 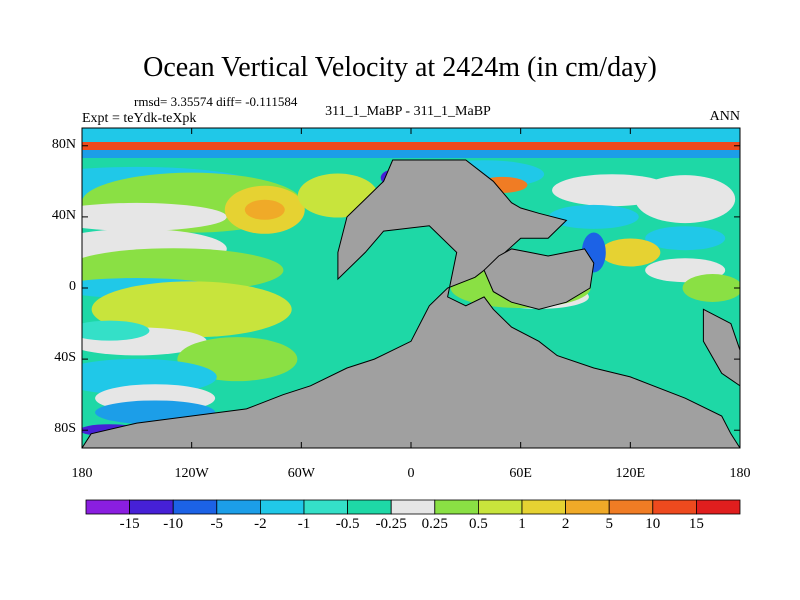 What do you see at coordinates (72, 286) in the screenshot?
I see `y-tick-label: 0` at bounding box center [72, 286].